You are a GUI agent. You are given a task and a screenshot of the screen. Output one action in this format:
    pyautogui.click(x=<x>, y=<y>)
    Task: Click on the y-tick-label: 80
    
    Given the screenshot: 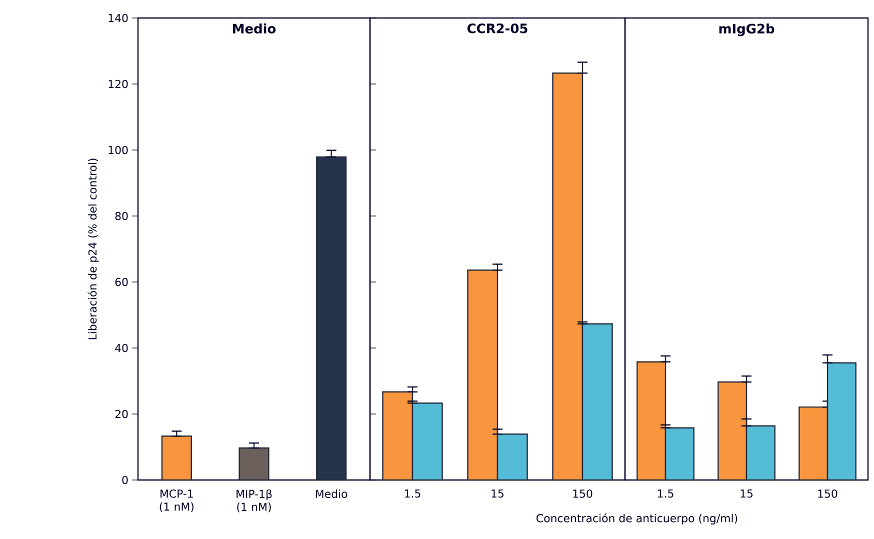 What is the action you would take?
    pyautogui.click(x=121, y=216)
    